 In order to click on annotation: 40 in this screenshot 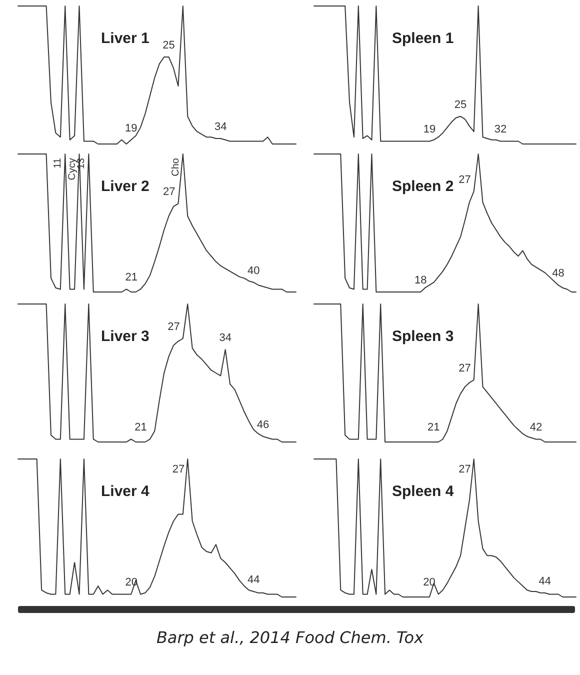, I will do `click(253, 270)`.